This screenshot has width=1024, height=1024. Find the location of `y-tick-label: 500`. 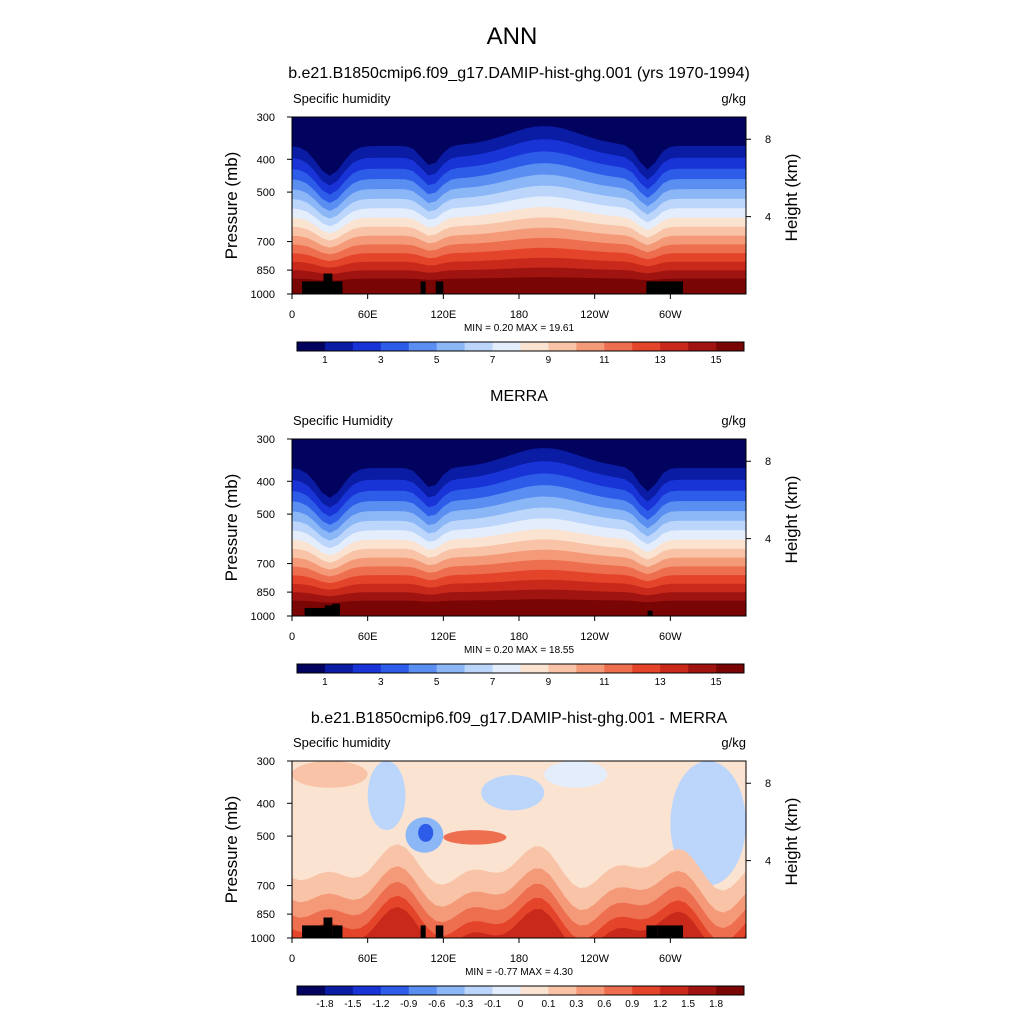

y-tick-label: 500 is located at coordinates (266, 515).